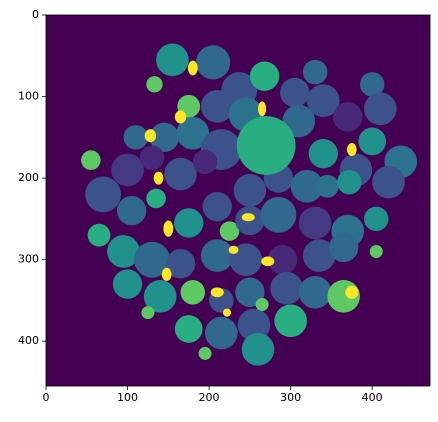  I want to click on y-tick-label: 100, so click(28, 96).